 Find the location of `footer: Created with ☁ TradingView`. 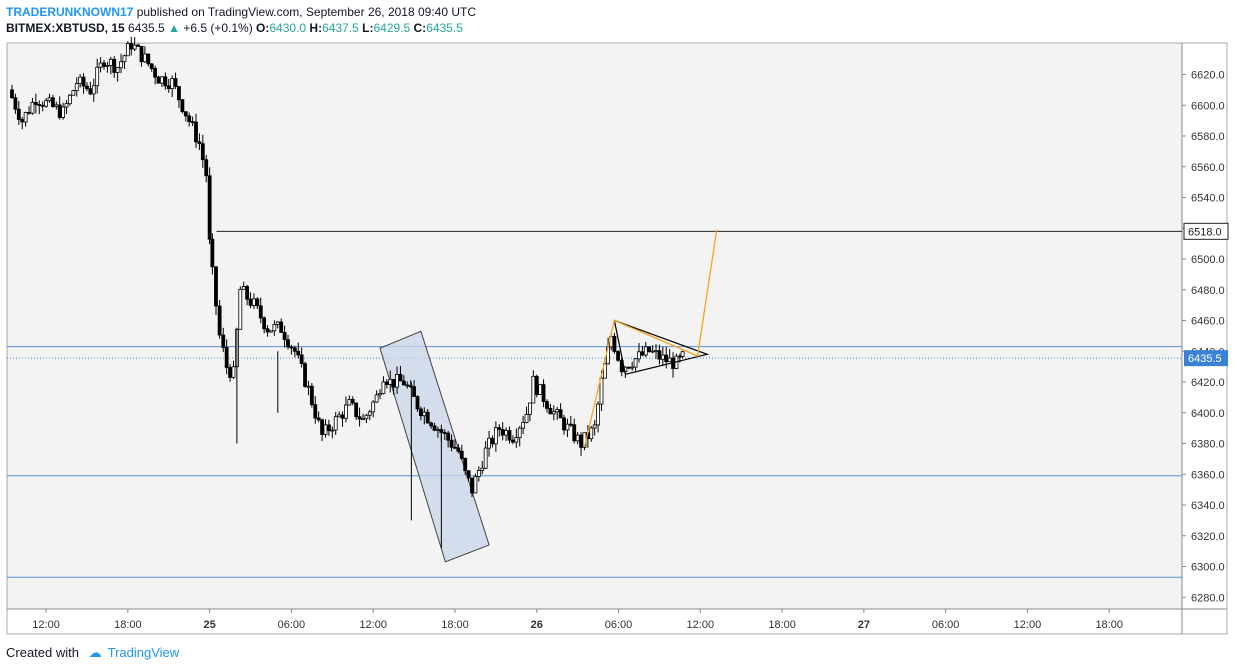

footer: Created with ☁ TradingView is located at coordinates (92, 653).